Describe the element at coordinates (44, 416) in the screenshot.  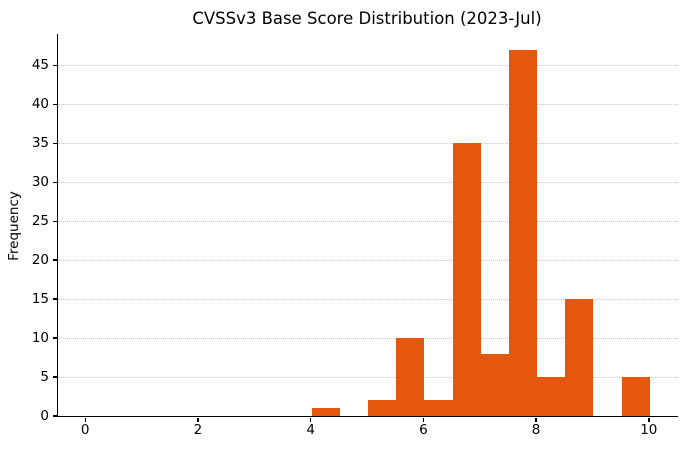
I see `y-tick-label-0: 0` at that location.